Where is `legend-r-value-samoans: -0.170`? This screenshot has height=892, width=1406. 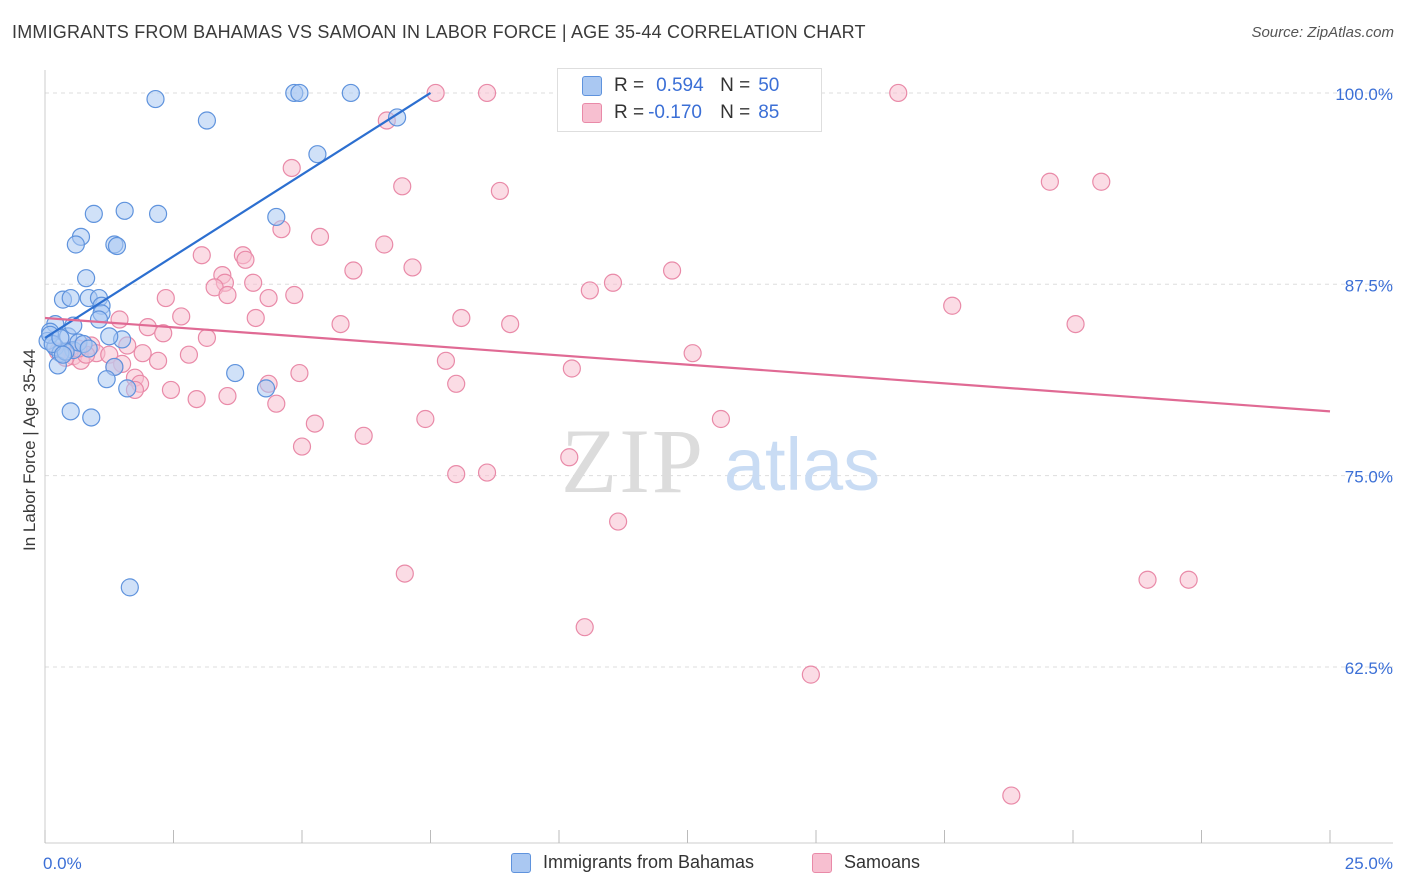
legend-r-value-samoans: -0.170 is located at coordinates (675, 112).